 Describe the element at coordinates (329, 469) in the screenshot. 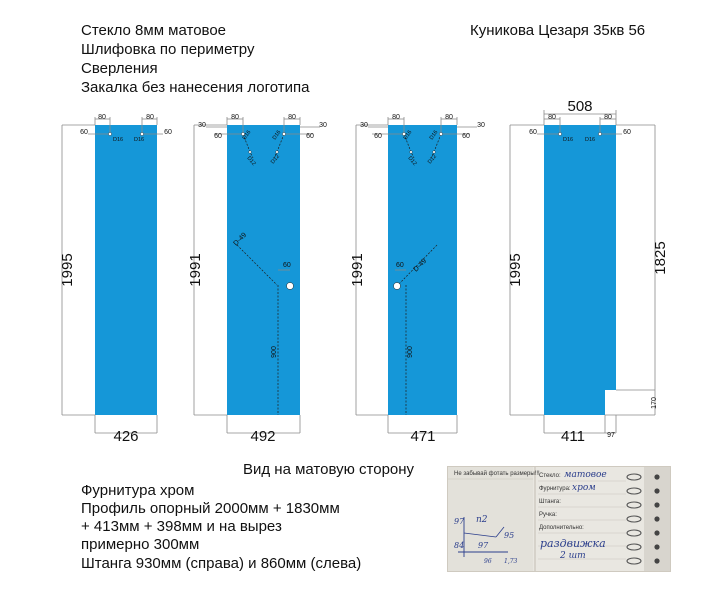

I see `view-label: Вид на матовую сторону` at that location.